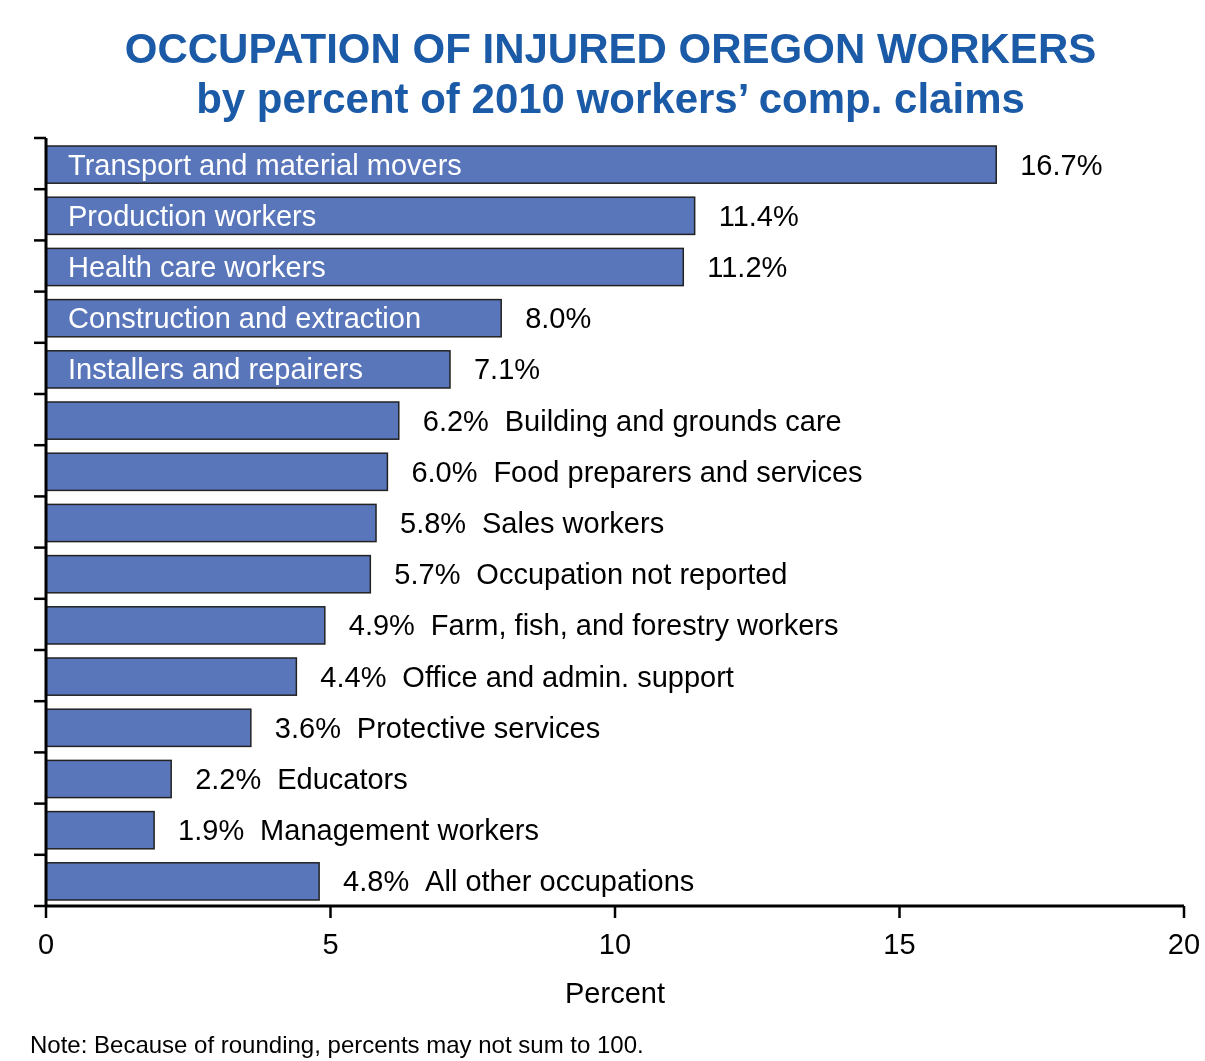 The height and width of the screenshot is (1061, 1205). Describe the element at coordinates (197, 267) in the screenshot. I see `y-tick-label: Health care workers` at that location.